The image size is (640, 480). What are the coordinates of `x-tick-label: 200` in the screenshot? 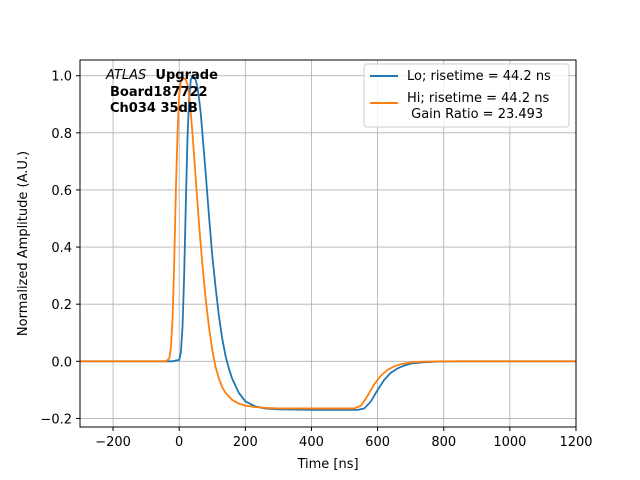 It's located at (245, 442).